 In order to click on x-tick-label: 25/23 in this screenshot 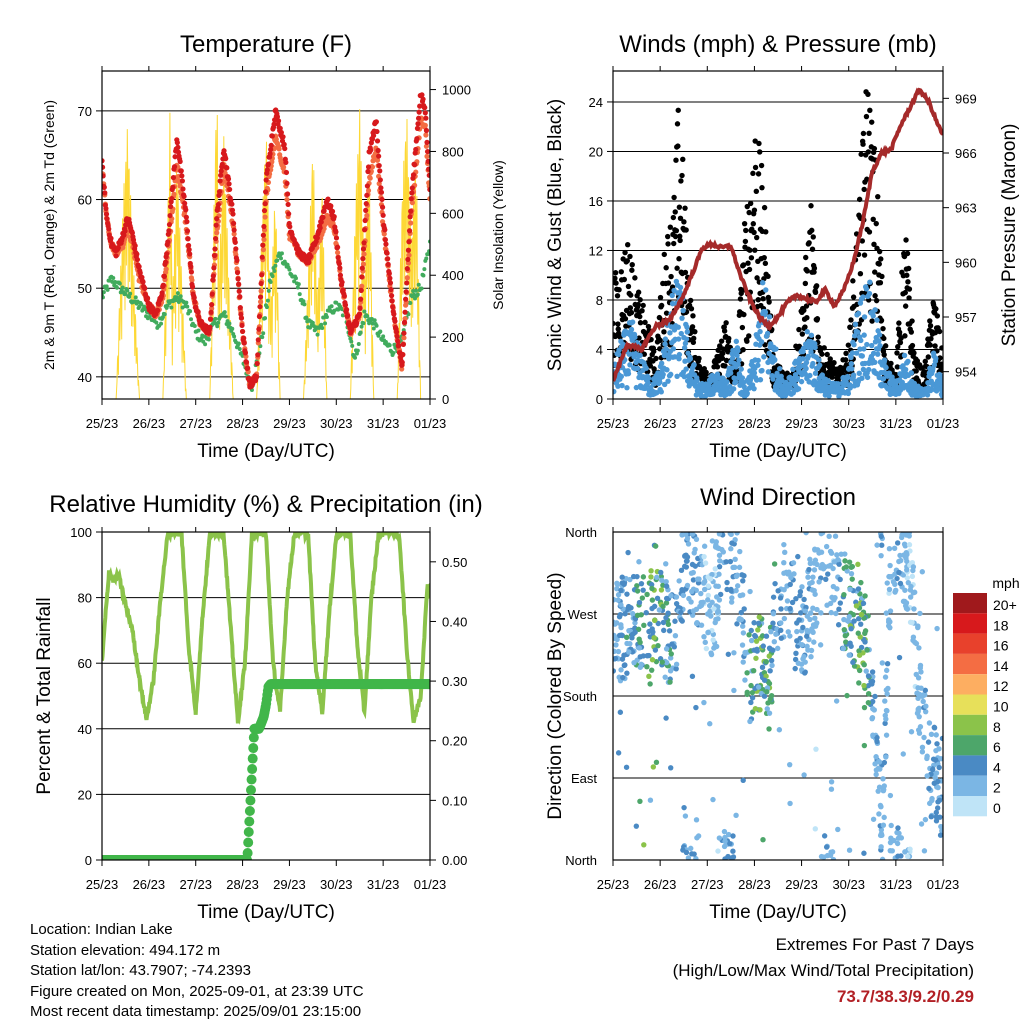, I will do `click(102, 423)`.